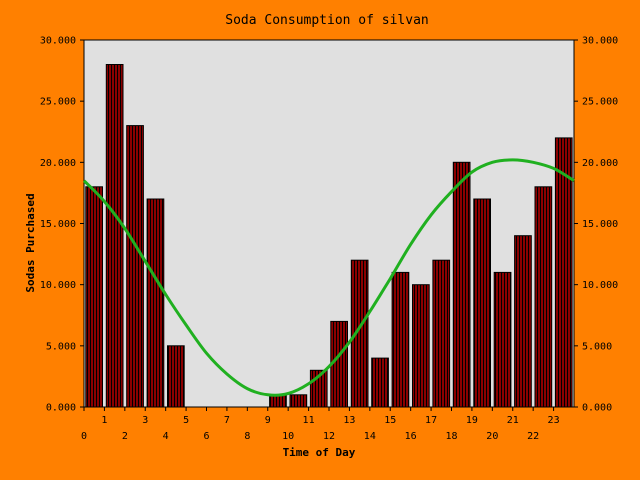 This screenshot has height=480, width=640. I want to click on x-tick-label-15: 15, so click(390, 420).